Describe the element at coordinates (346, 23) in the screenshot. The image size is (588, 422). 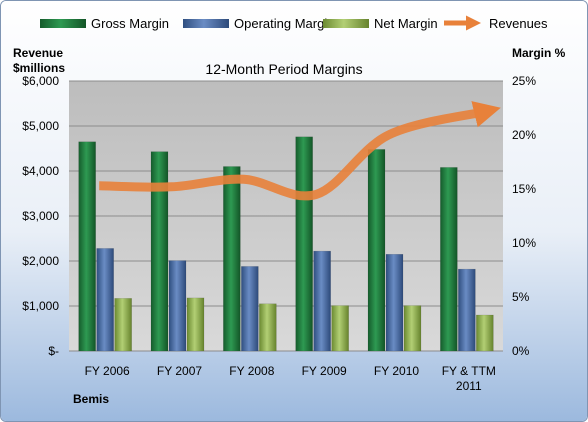
I see `legend-swatch-net-margin` at that location.